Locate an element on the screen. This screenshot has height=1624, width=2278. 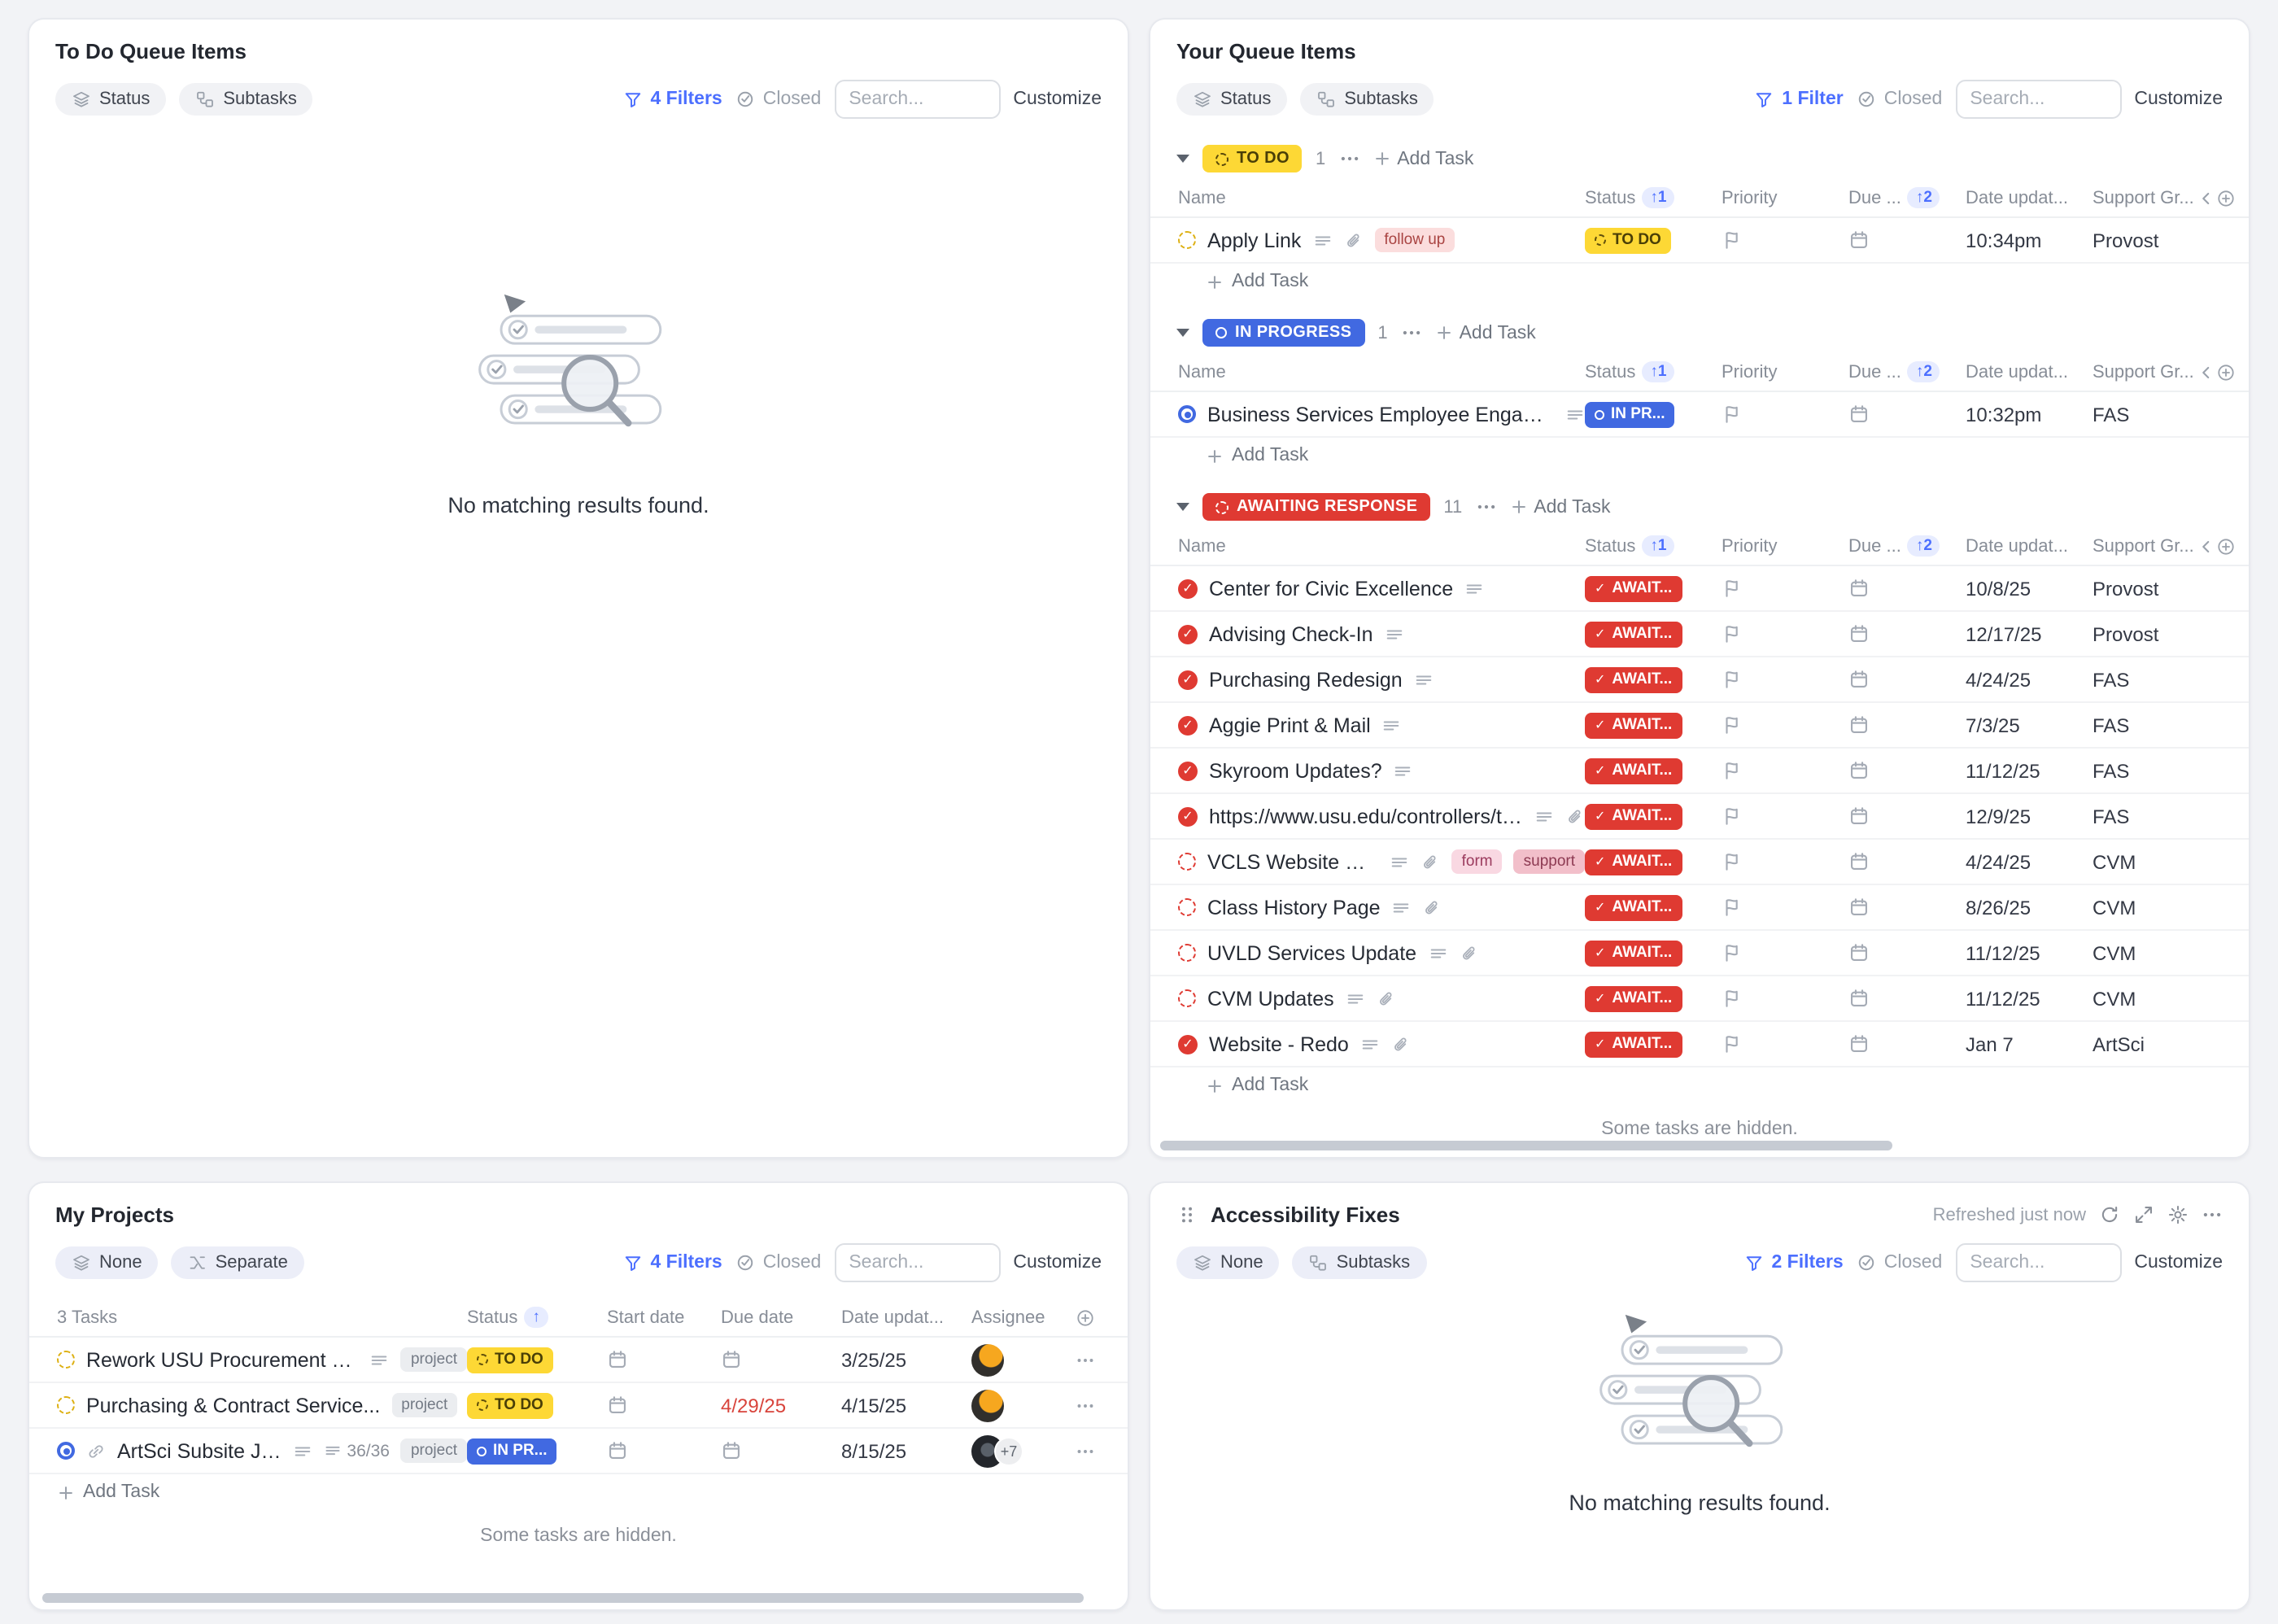
status-grouping-chip: Status is located at coordinates (1232, 99).